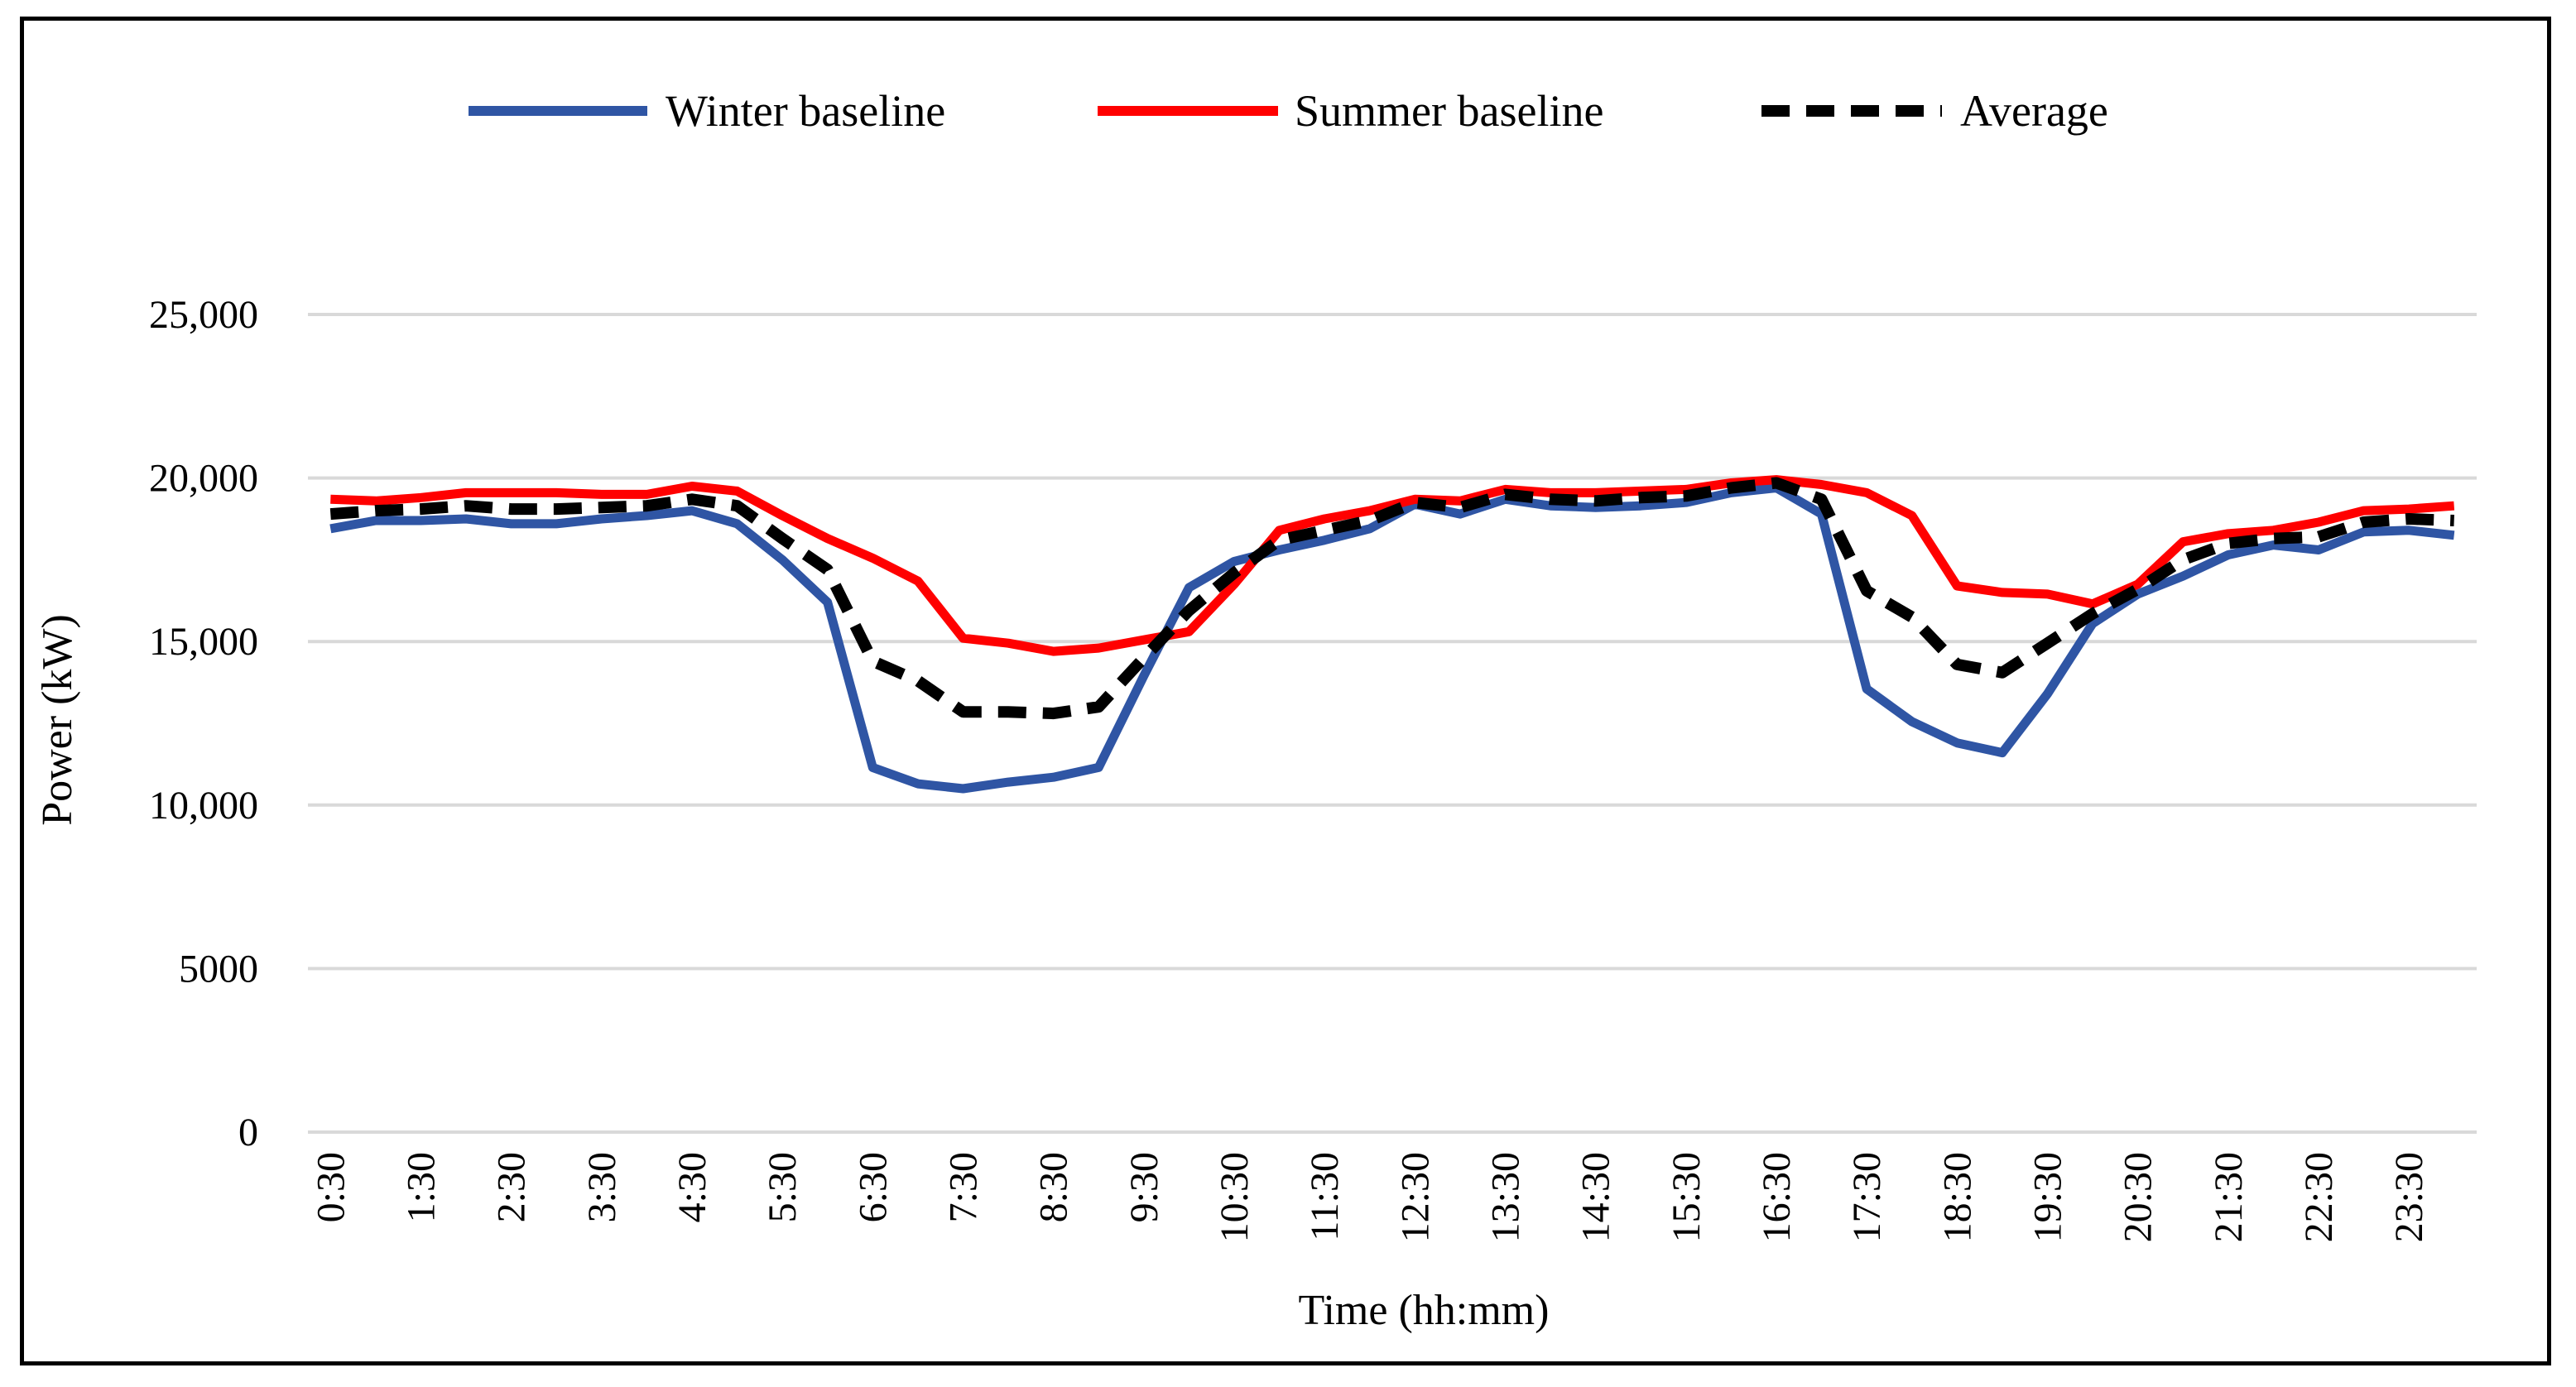 The height and width of the screenshot is (1387, 2576). I want to click on x-tick-label: 4:30, so click(692, 1187).